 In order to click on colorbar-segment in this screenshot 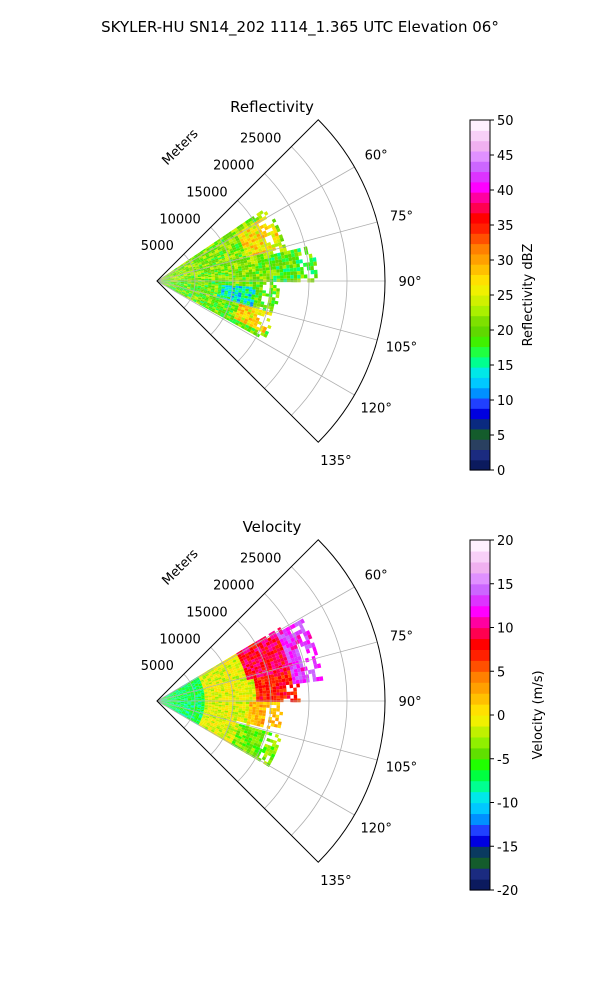, I will do `click(480, 677)`.